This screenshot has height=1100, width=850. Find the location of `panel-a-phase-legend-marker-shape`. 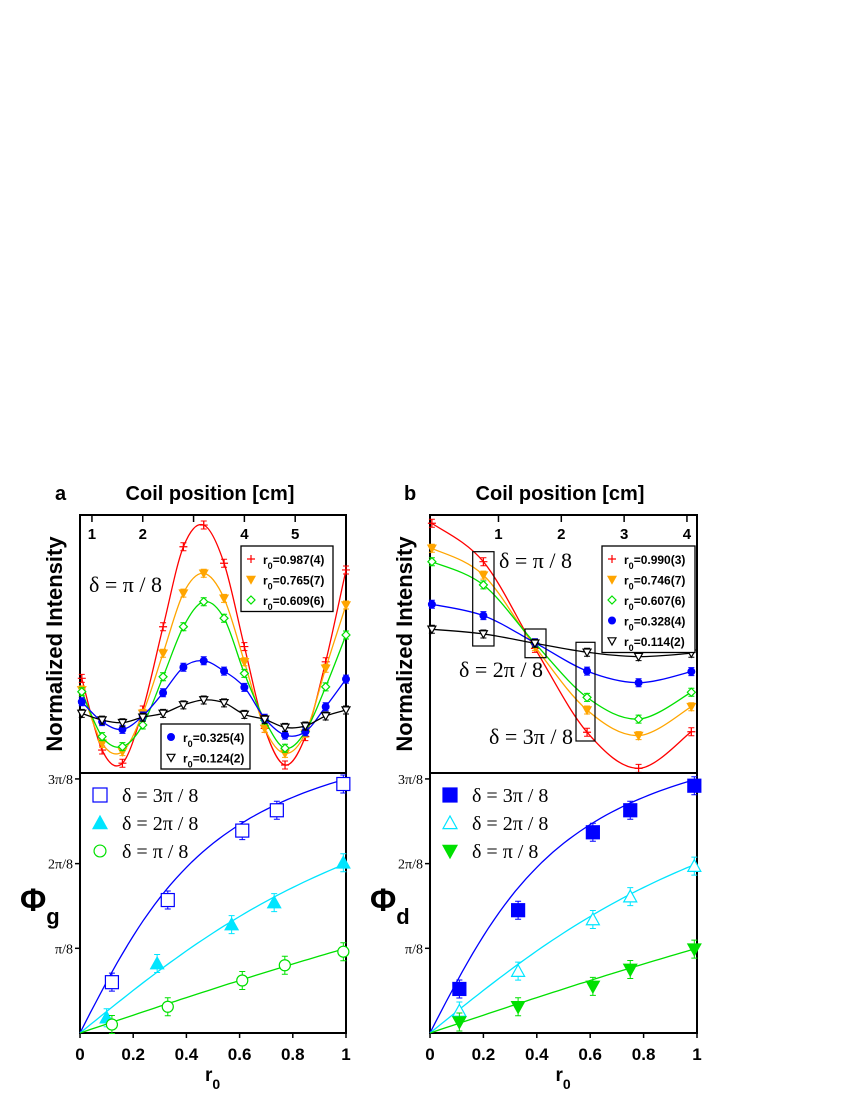

panel-a-phase-legend-marker-shape is located at coordinates (100, 795).